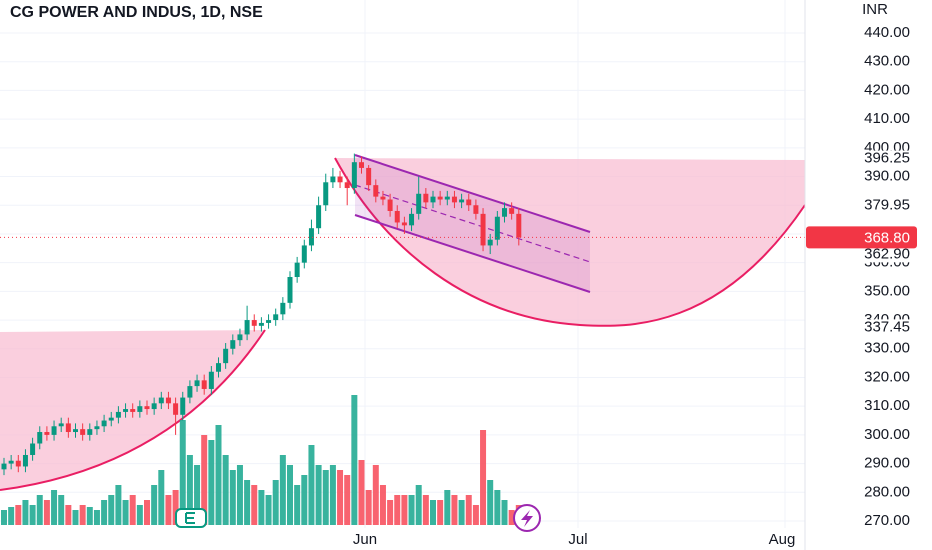  Describe the element at coordinates (133, 410) in the screenshot. I see `cup-left-curve` at that location.